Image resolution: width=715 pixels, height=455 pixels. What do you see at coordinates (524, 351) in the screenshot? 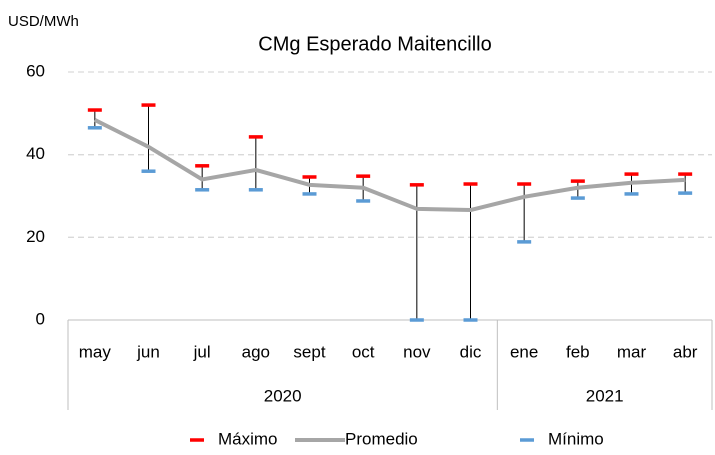
I see `x-tick-label: ene` at bounding box center [524, 351].